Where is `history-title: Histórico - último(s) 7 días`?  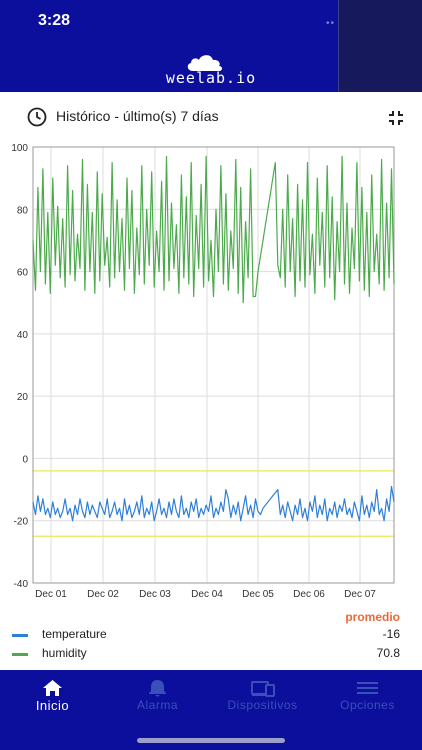 history-title: Histórico - último(s) 7 días is located at coordinates (137, 116).